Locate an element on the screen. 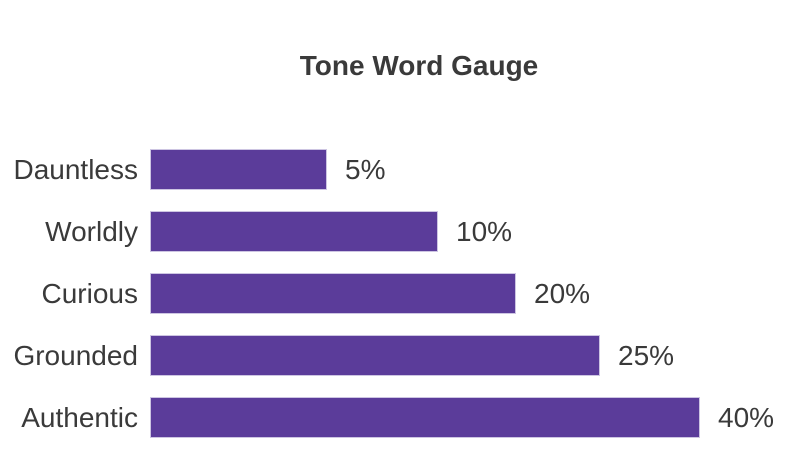  bar-row: Curious 20% is located at coordinates (396, 293).